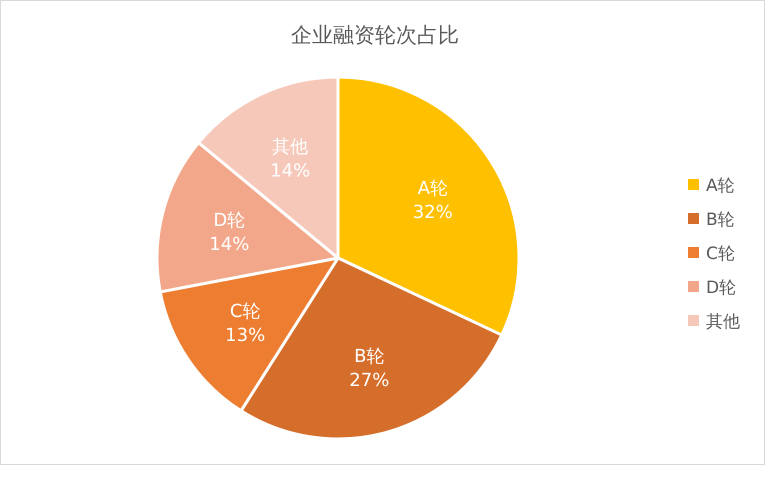 This screenshot has width=765, height=479. Describe the element at coordinates (720, 254) in the screenshot. I see `legend-label: C轮` at that location.